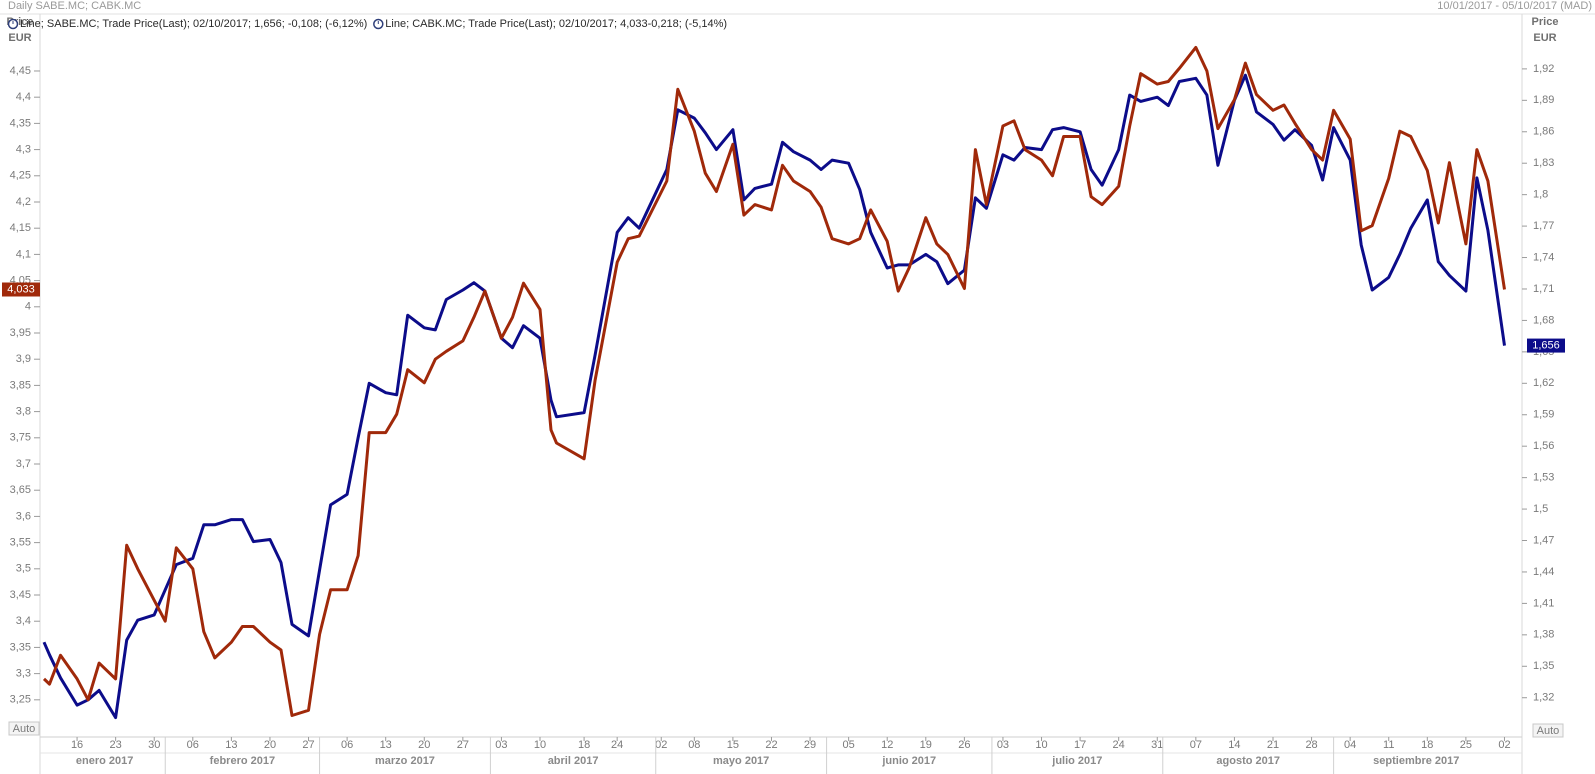 The height and width of the screenshot is (774, 1595). Describe the element at coordinates (1545, 22) in the screenshot. I see `y2-axis-title: Price` at that location.